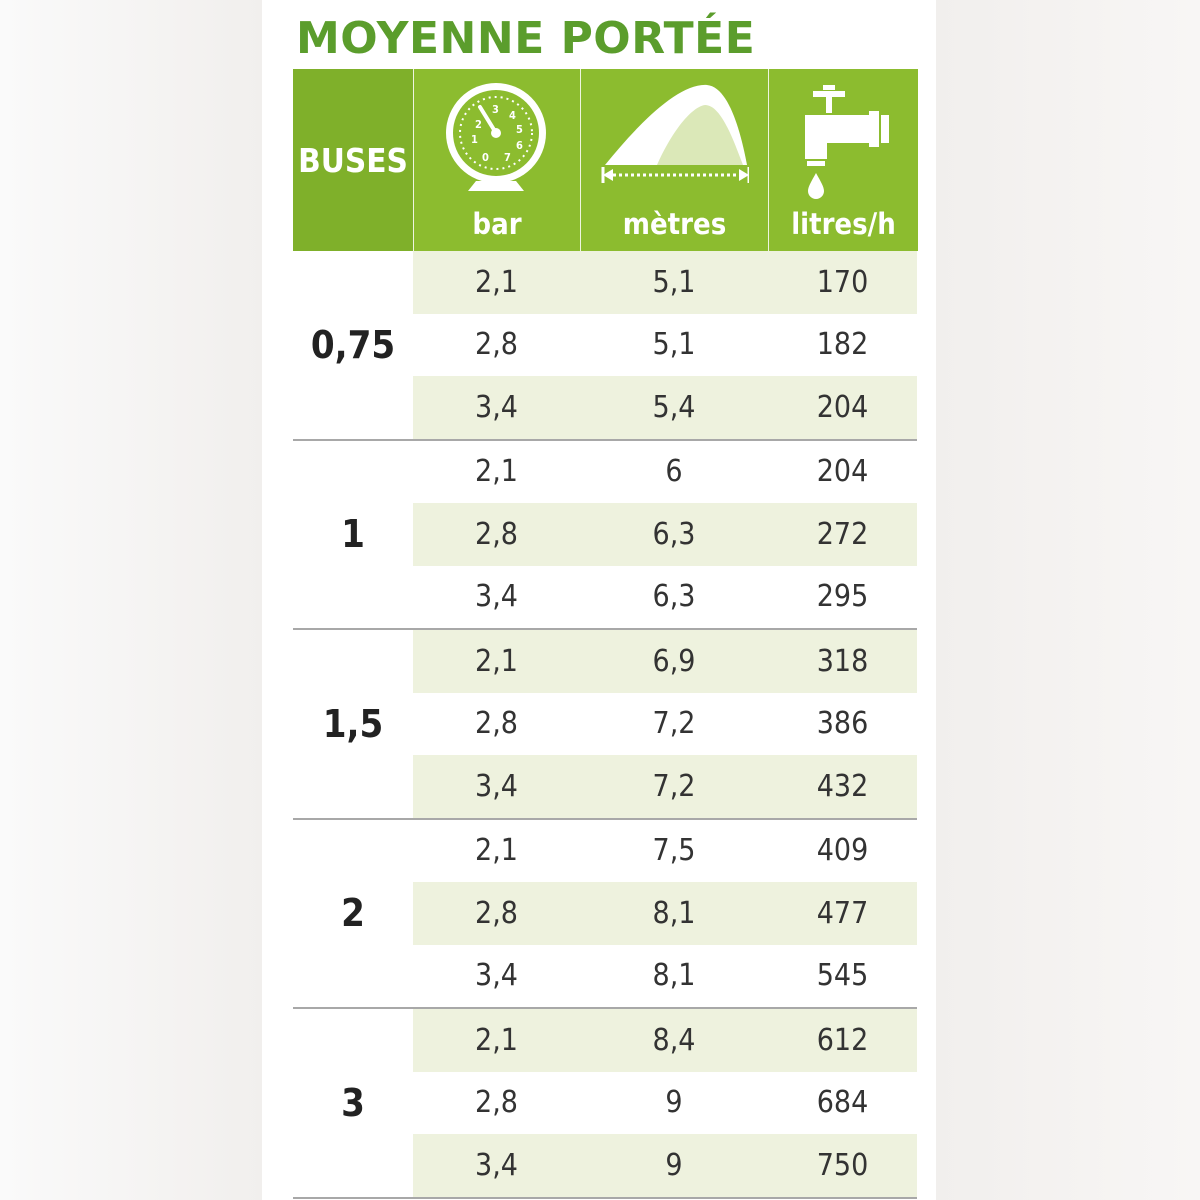 This screenshot has height=1200, width=1200. What do you see at coordinates (842, 913) in the screenshot?
I see `litres-cell: 477` at bounding box center [842, 913].